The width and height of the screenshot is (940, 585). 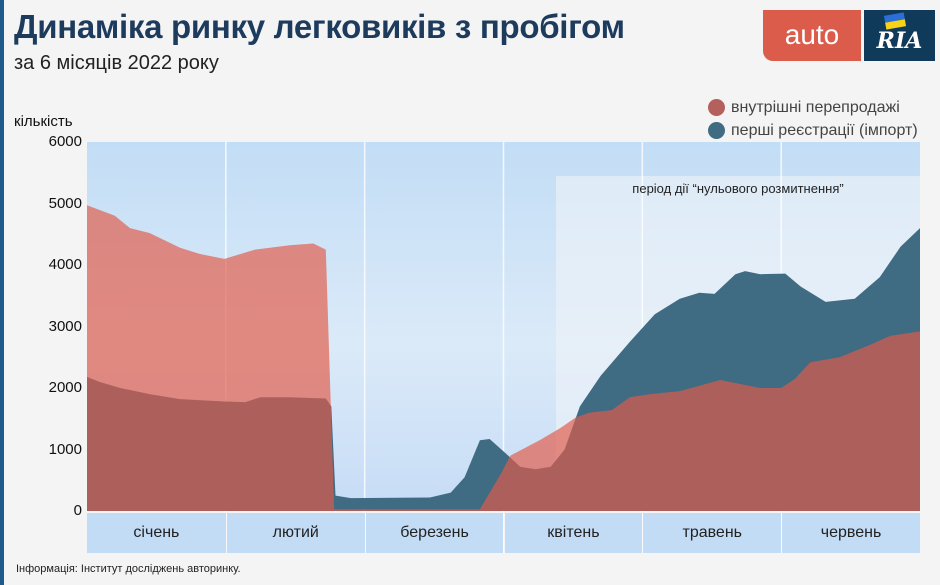 What do you see at coordinates (434, 533) in the screenshot?
I see `x-category-label: березень` at bounding box center [434, 533].